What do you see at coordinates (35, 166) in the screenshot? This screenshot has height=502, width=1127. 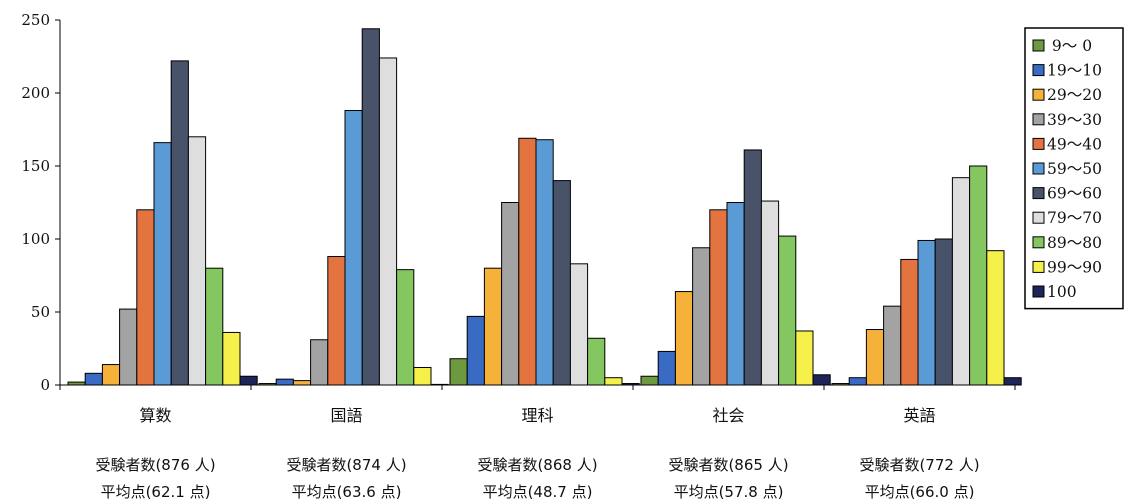 I see `y-tick-label: 150` at bounding box center [35, 166].